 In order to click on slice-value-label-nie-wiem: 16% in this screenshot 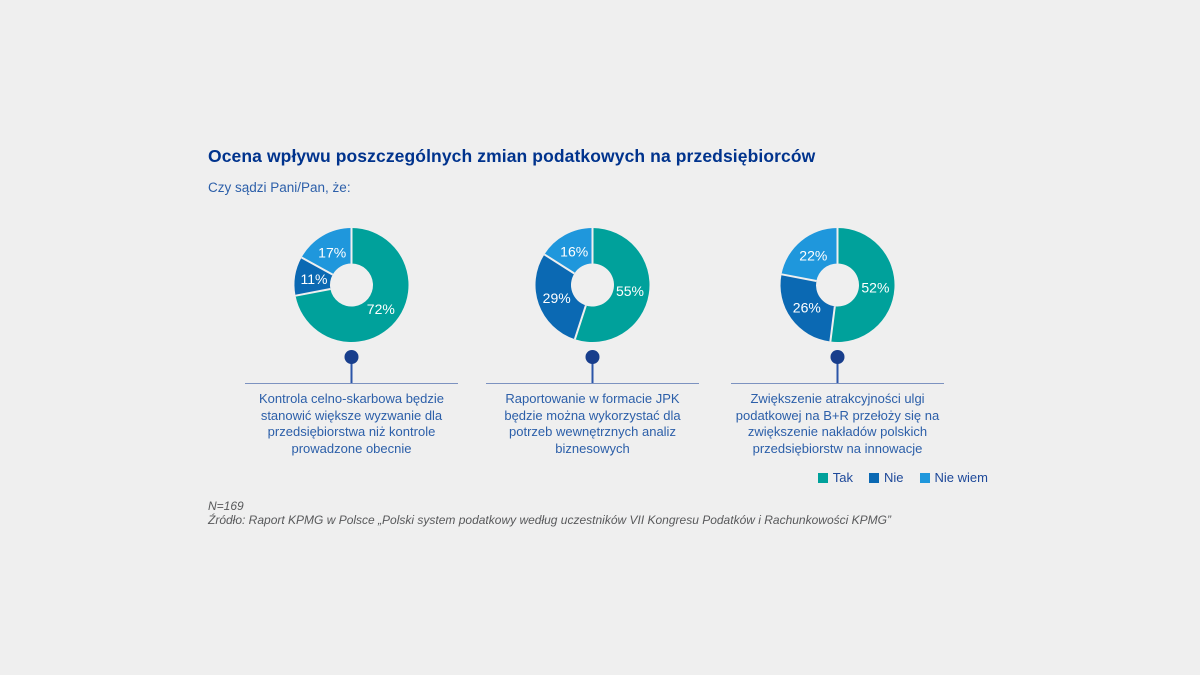, I will do `click(574, 252)`.